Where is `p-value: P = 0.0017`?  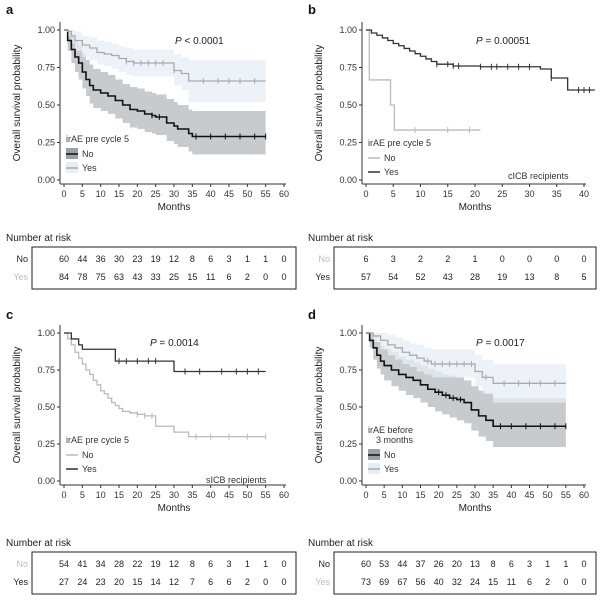
p-value: P = 0.0017 is located at coordinates (500, 343).